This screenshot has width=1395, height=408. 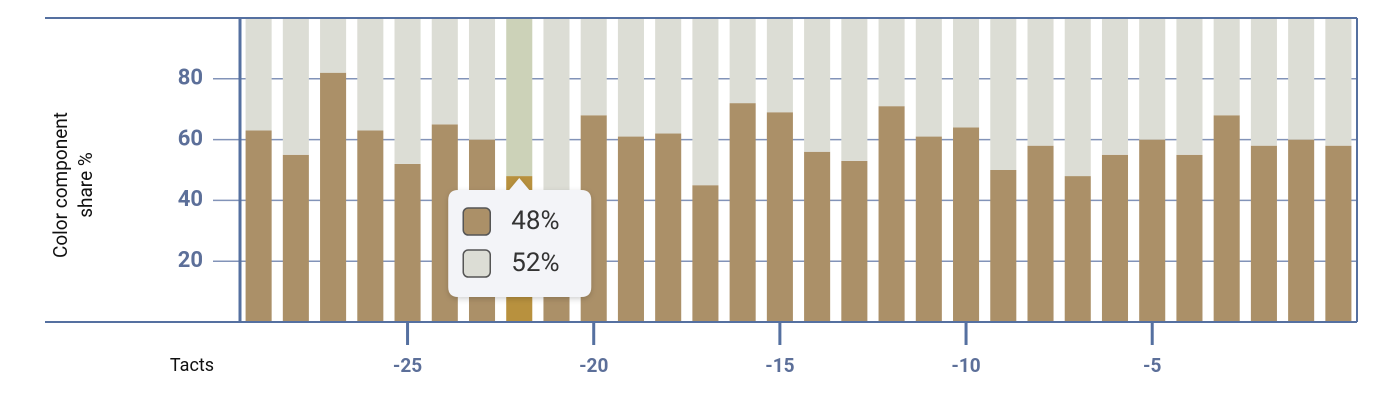 What do you see at coordinates (190, 138) in the screenshot?
I see `y-tick-label: 60` at bounding box center [190, 138].